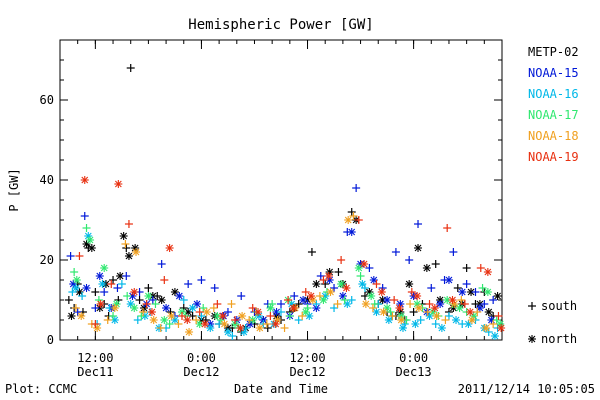 The height and width of the screenshot is (400, 600). Describe the element at coordinates (553, 115) in the screenshot. I see `legend-entry: NOAA-17` at that location.